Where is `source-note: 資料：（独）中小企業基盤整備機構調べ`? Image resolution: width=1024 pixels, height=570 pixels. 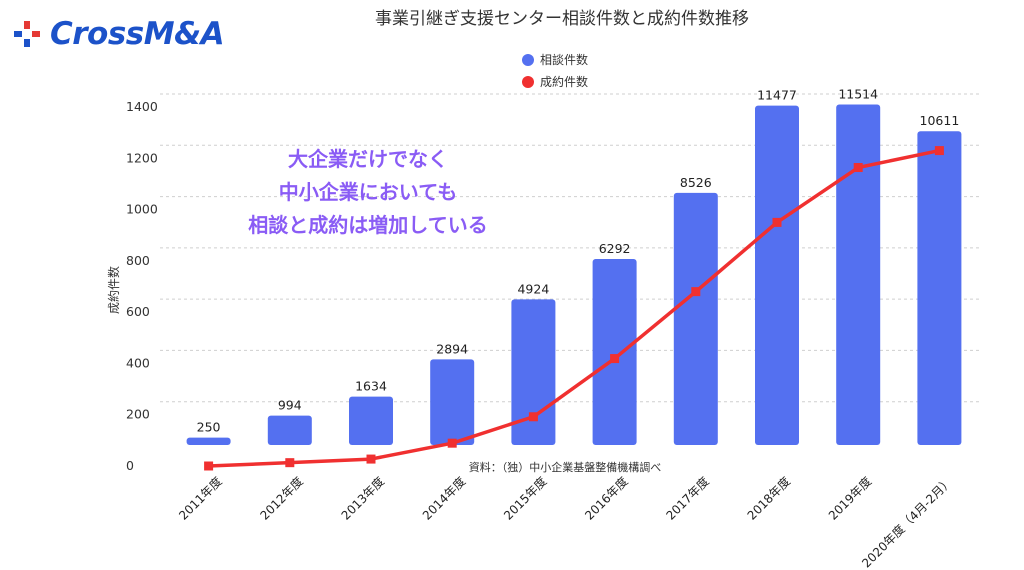
source-note: 資料：（独）中小企業基盤整備機構調べ is located at coordinates (565, 467).